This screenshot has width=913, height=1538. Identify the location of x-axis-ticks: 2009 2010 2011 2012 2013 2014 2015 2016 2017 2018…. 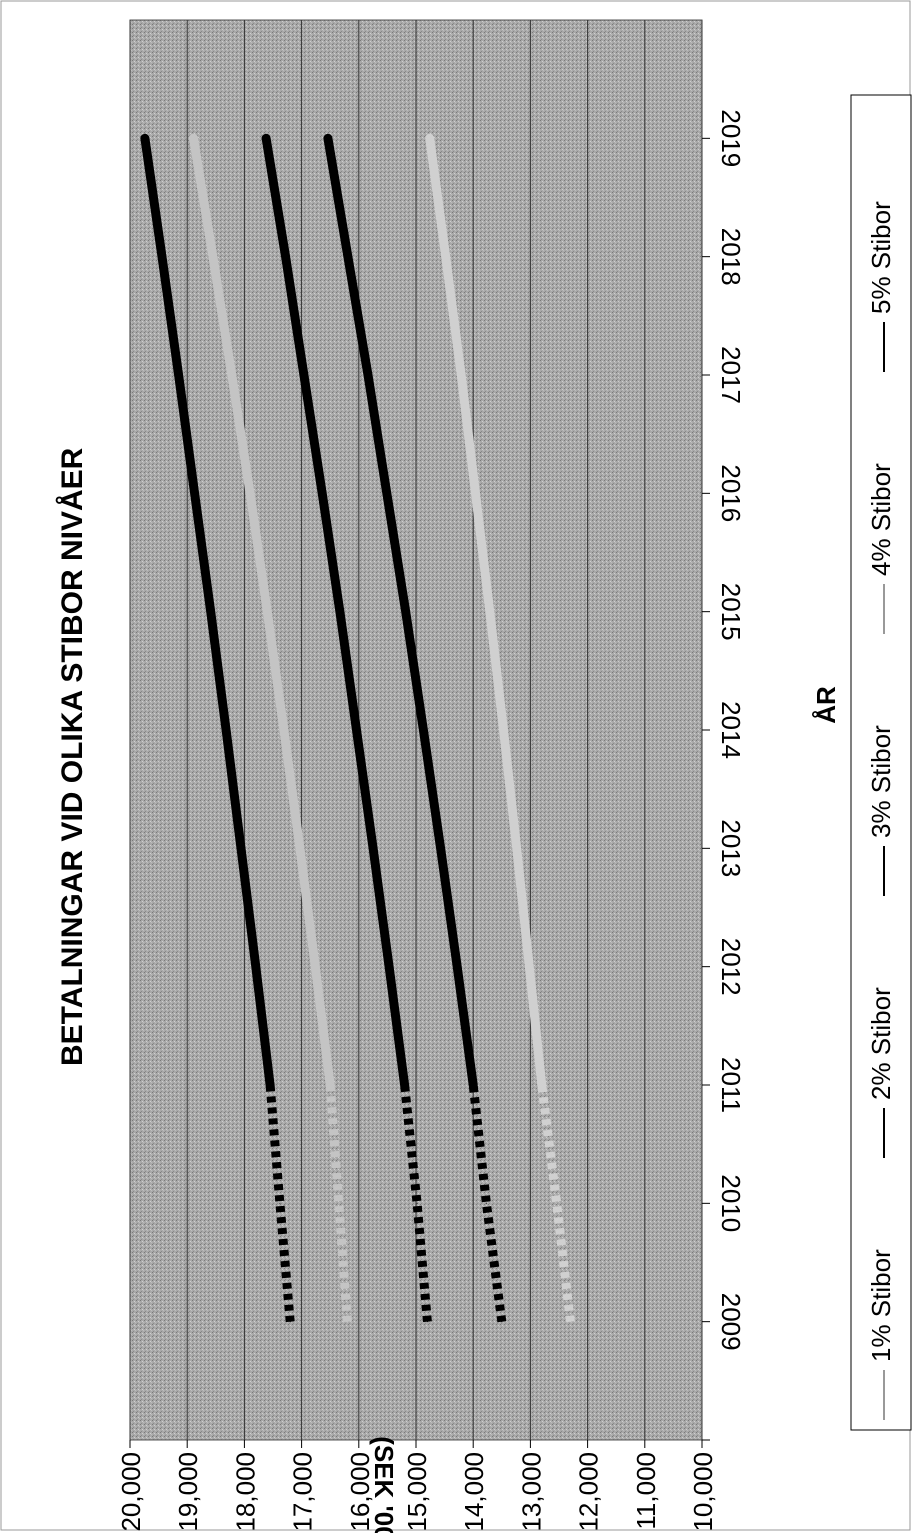
(724, 775).